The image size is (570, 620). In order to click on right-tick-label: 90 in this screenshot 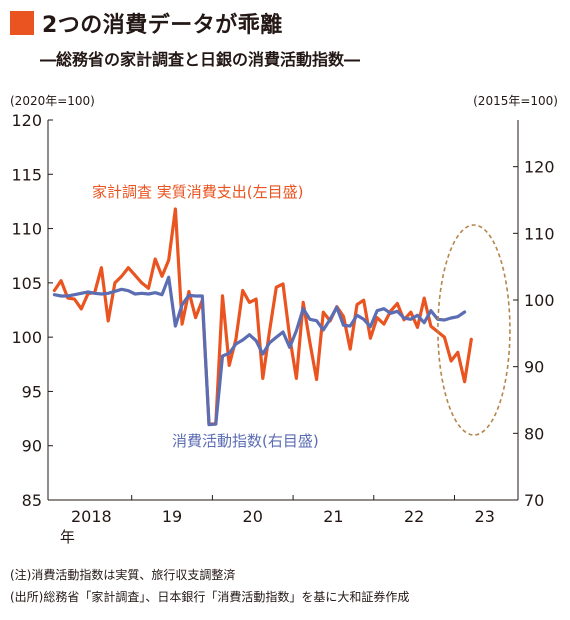, I will do `click(534, 367)`.